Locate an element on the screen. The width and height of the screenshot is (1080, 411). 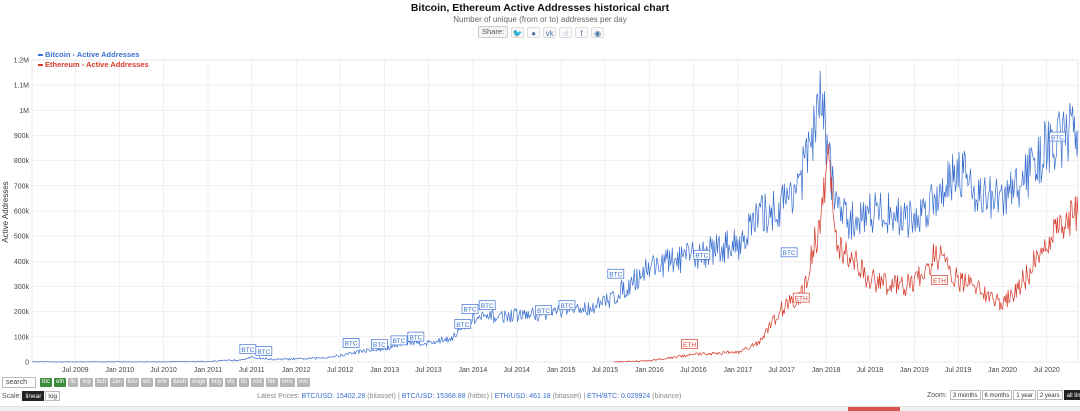
legend-item-btc: Bitcoin - Active Addresses is located at coordinates (93, 55).